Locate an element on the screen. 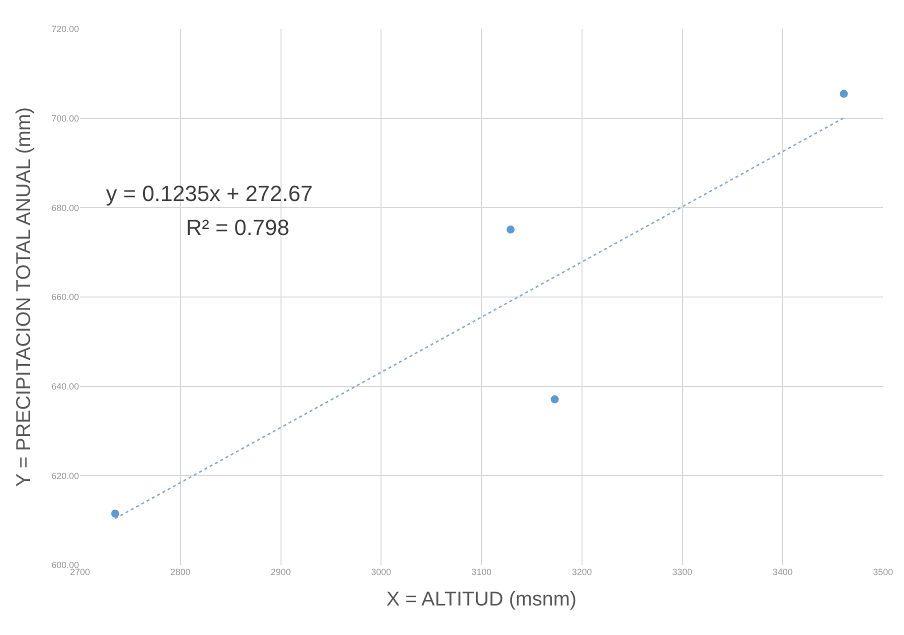 The height and width of the screenshot is (635, 904). x-tick-label: 2900 is located at coordinates (280, 572).